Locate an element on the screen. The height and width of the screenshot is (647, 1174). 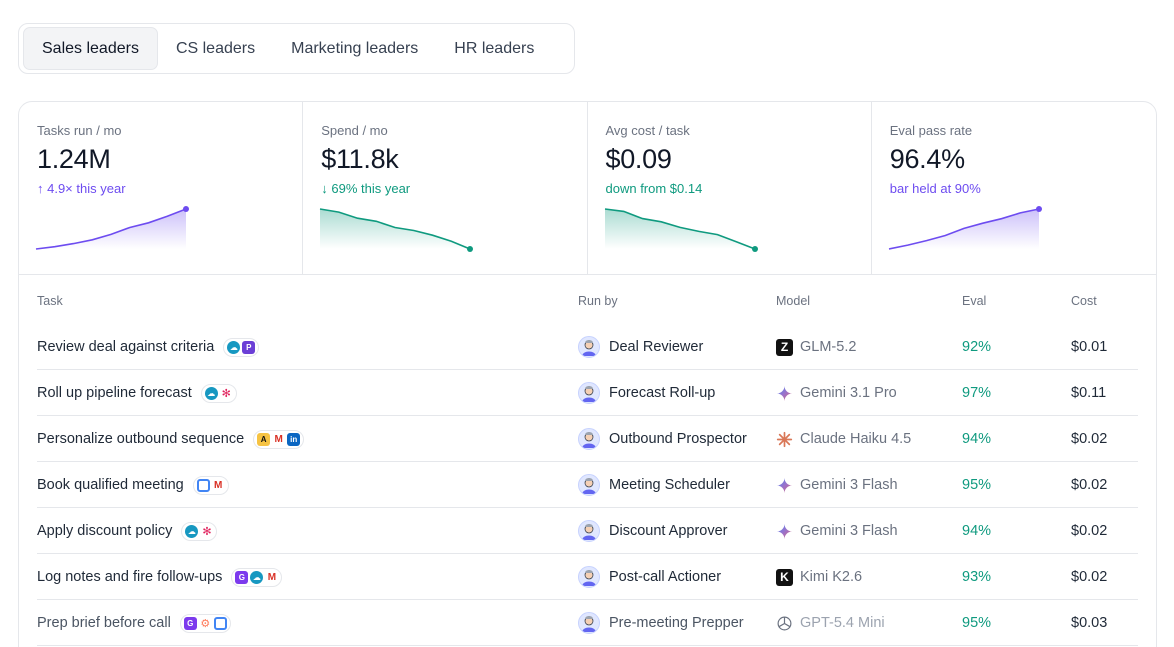
header-eval: Eval is located at coordinates (974, 301).